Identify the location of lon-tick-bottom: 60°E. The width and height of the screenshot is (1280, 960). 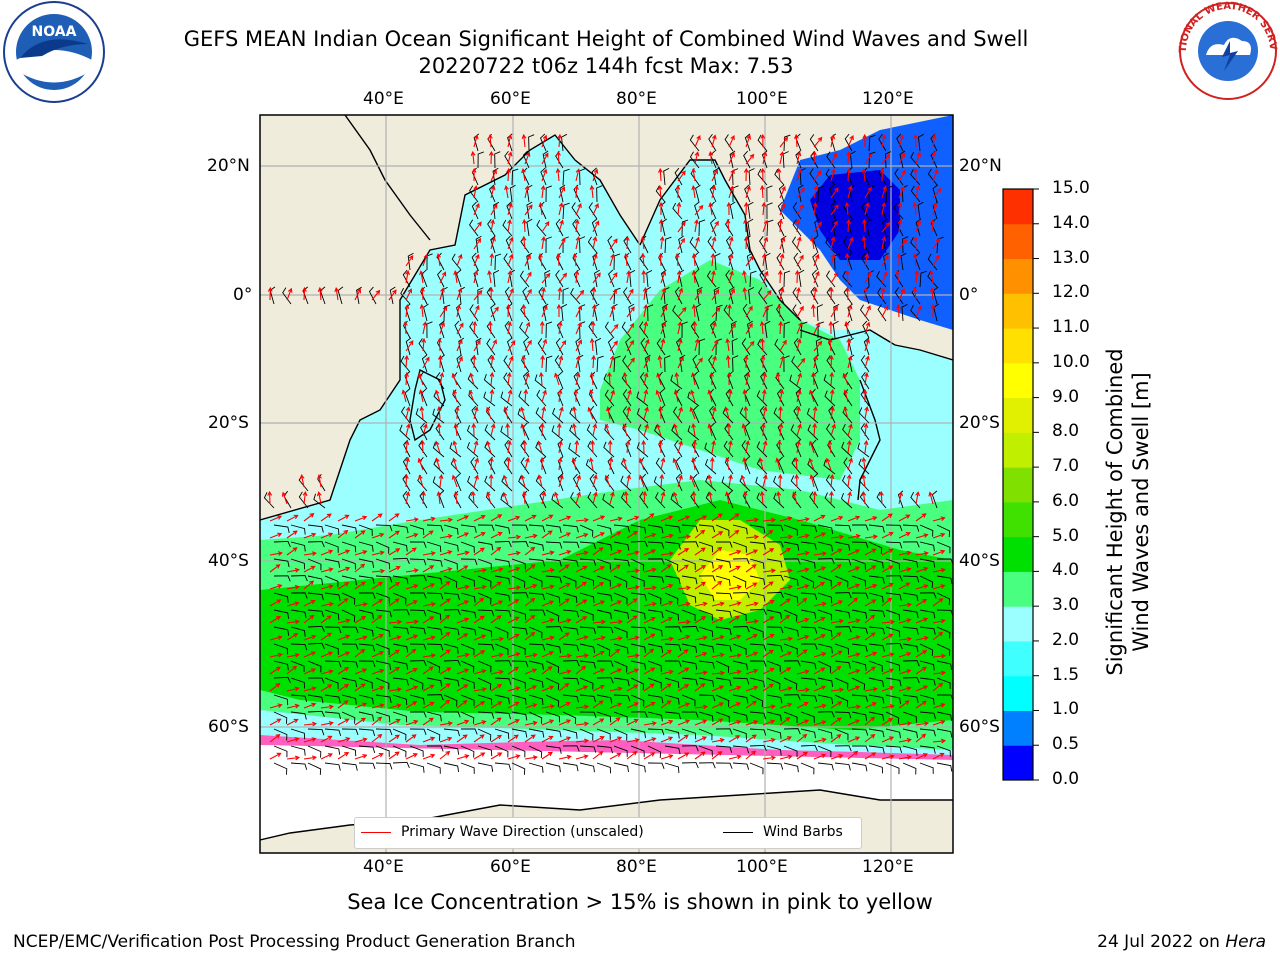
(510, 867).